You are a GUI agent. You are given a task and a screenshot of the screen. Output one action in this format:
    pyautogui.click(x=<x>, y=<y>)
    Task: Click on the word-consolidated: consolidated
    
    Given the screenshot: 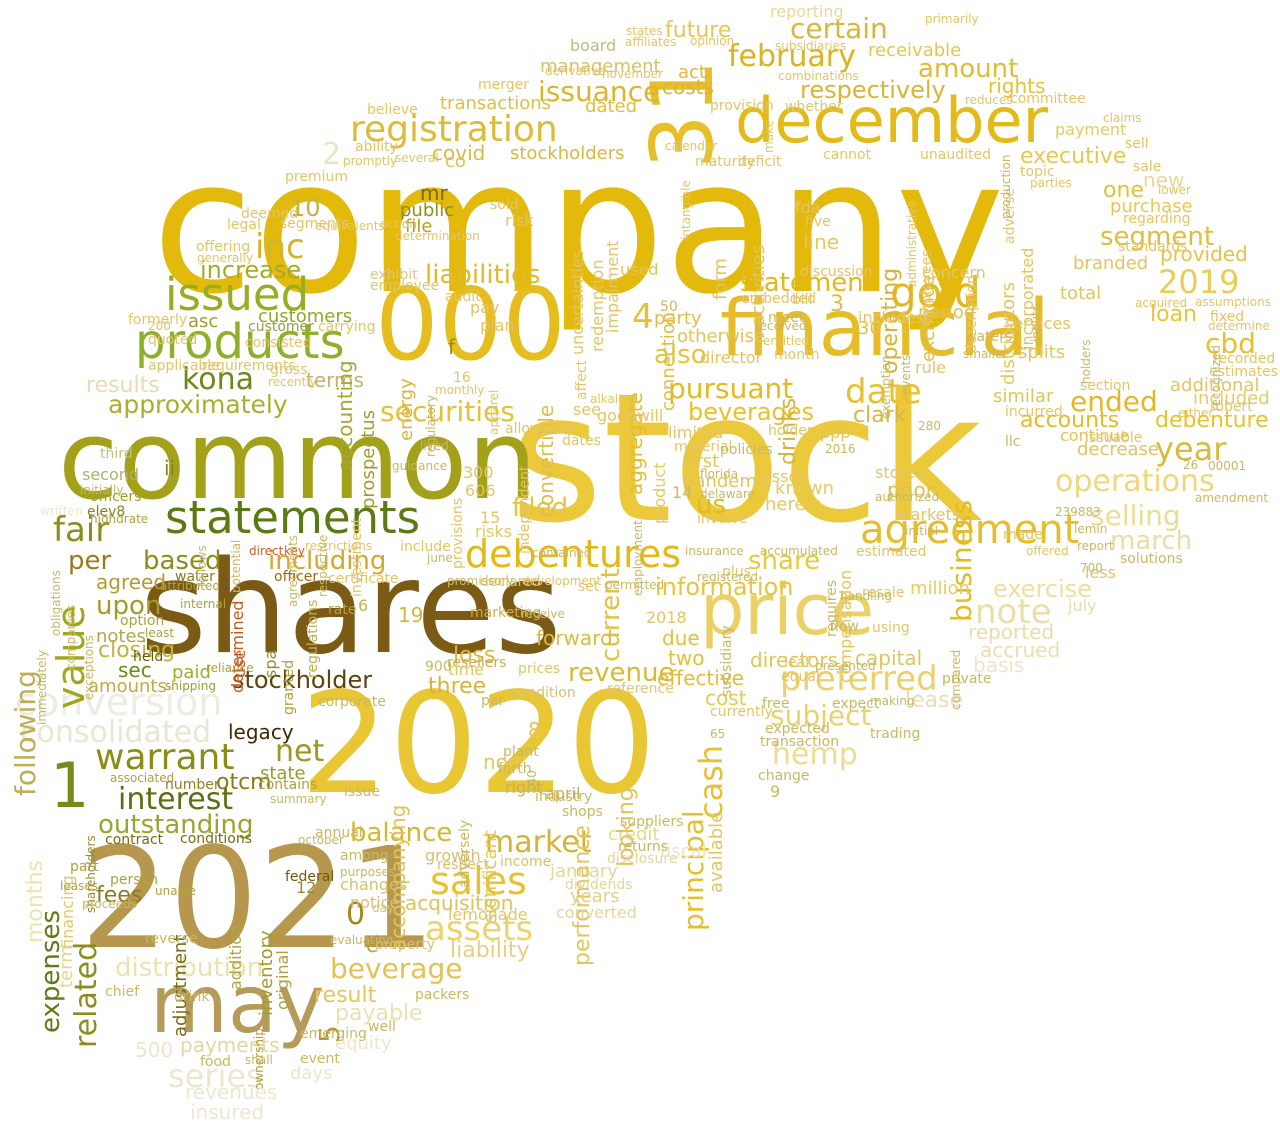 What is the action you would take?
    pyautogui.click(x=116, y=732)
    